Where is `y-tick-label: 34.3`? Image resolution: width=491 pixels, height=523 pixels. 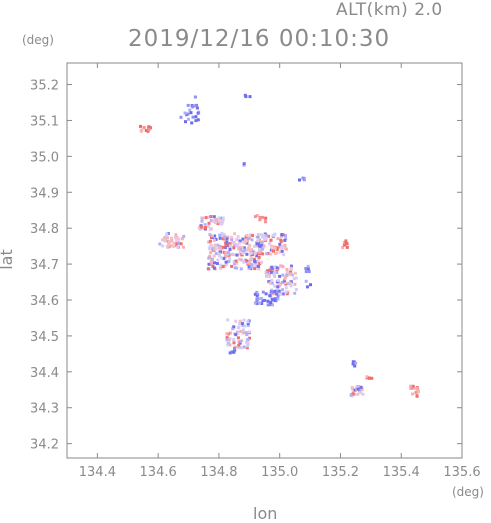
y-tick-label: 34.3 is located at coordinates (44, 409).